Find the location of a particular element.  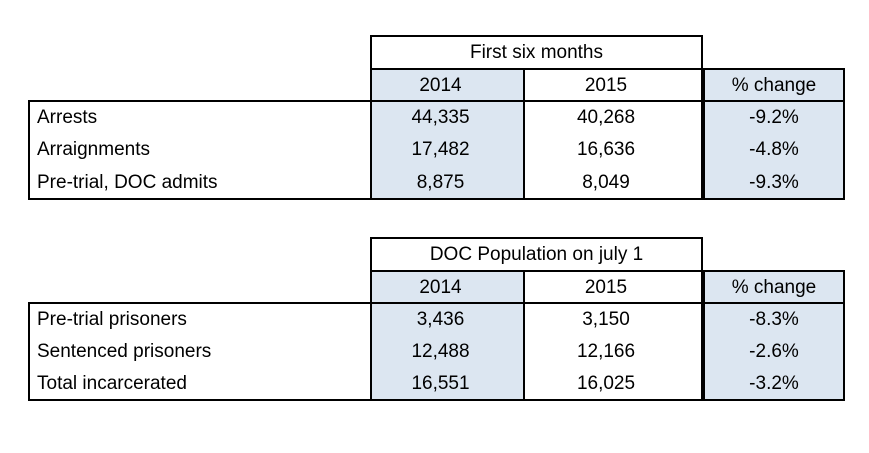

value-pct-change: -3.2% is located at coordinates (774, 384).